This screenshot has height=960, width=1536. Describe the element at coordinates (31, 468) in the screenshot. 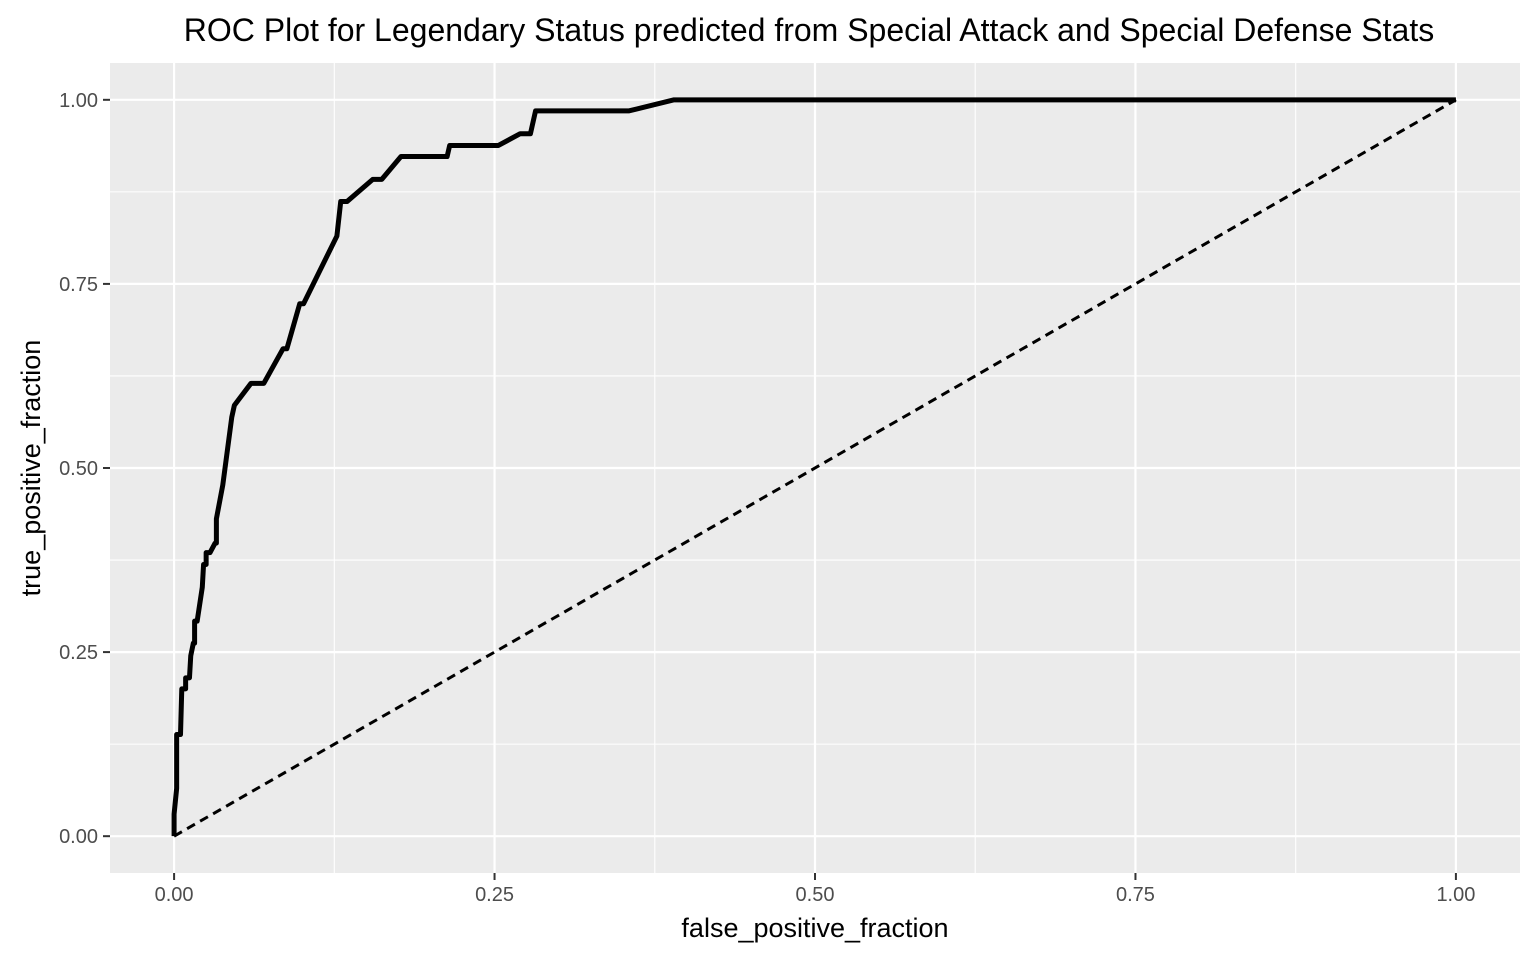

I see `y-axis-title: true_positive_fraction` at that location.